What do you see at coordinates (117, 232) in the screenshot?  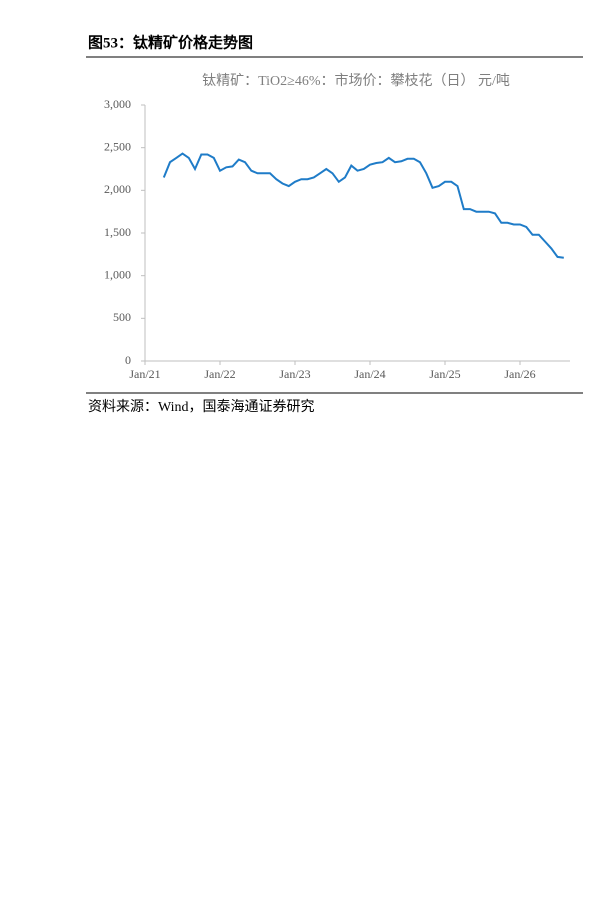 I see `y-tick-label: 1,500` at bounding box center [117, 232].